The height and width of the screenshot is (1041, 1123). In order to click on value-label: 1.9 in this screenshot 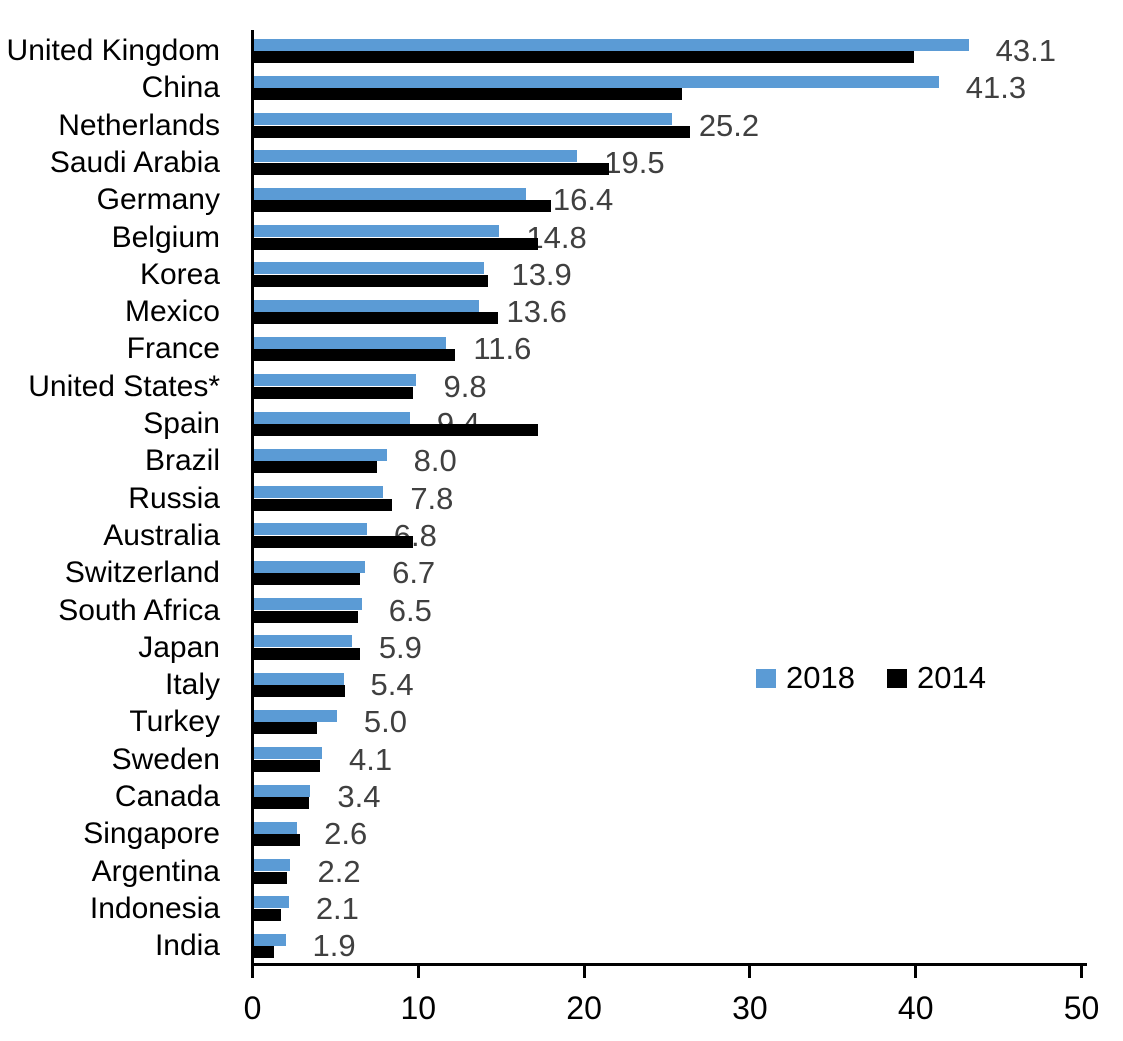, I will do `click(334, 946)`.